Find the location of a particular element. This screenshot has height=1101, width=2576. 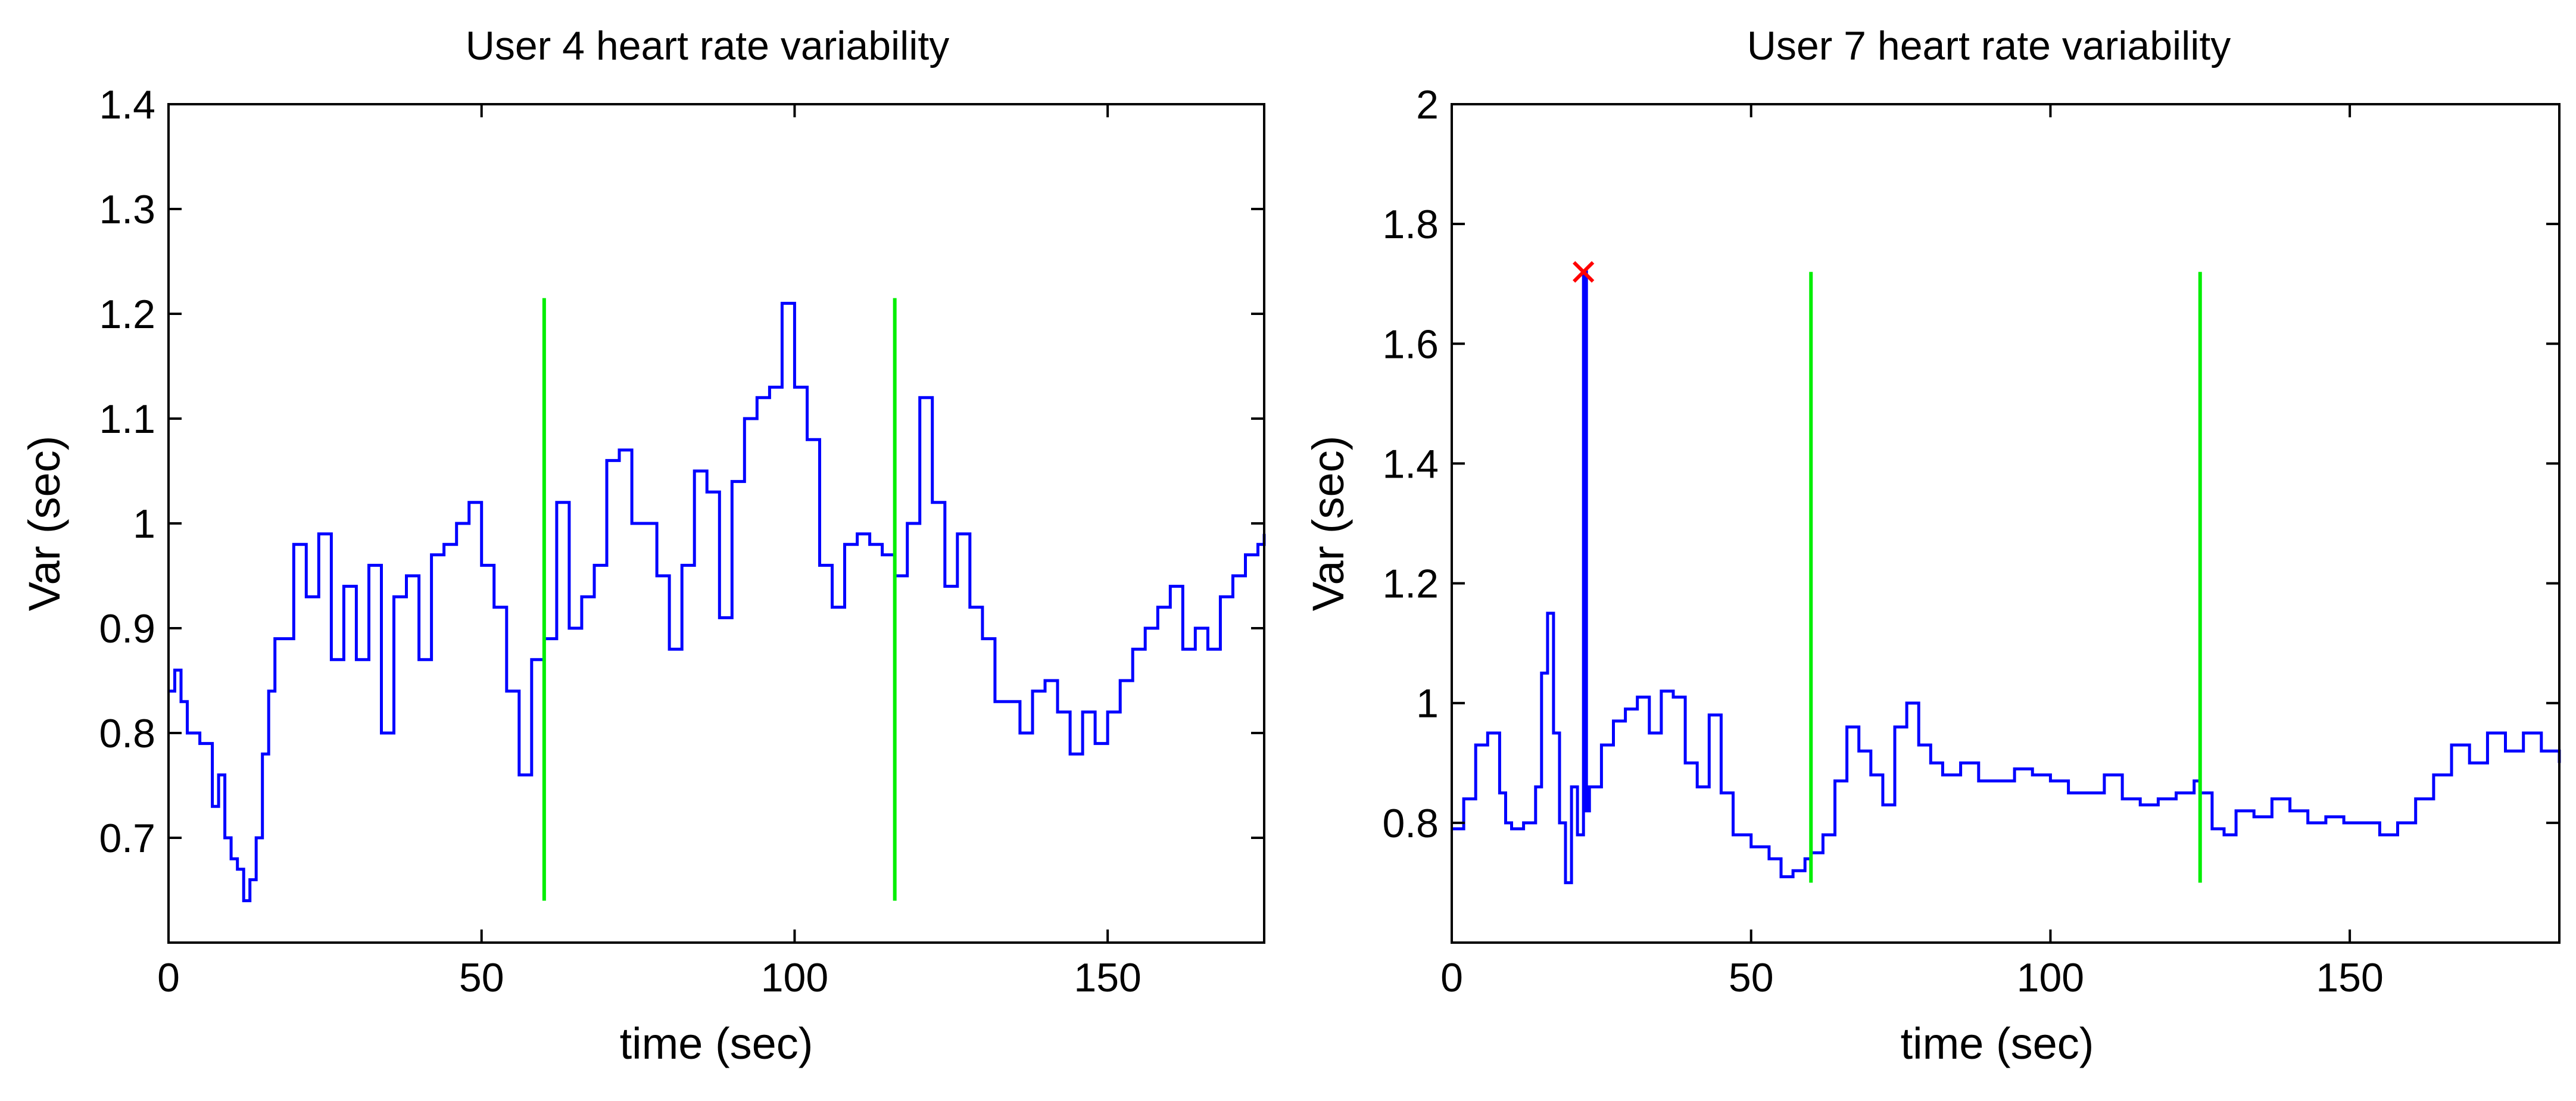

y-tick-label: 1.1 is located at coordinates (127, 419).